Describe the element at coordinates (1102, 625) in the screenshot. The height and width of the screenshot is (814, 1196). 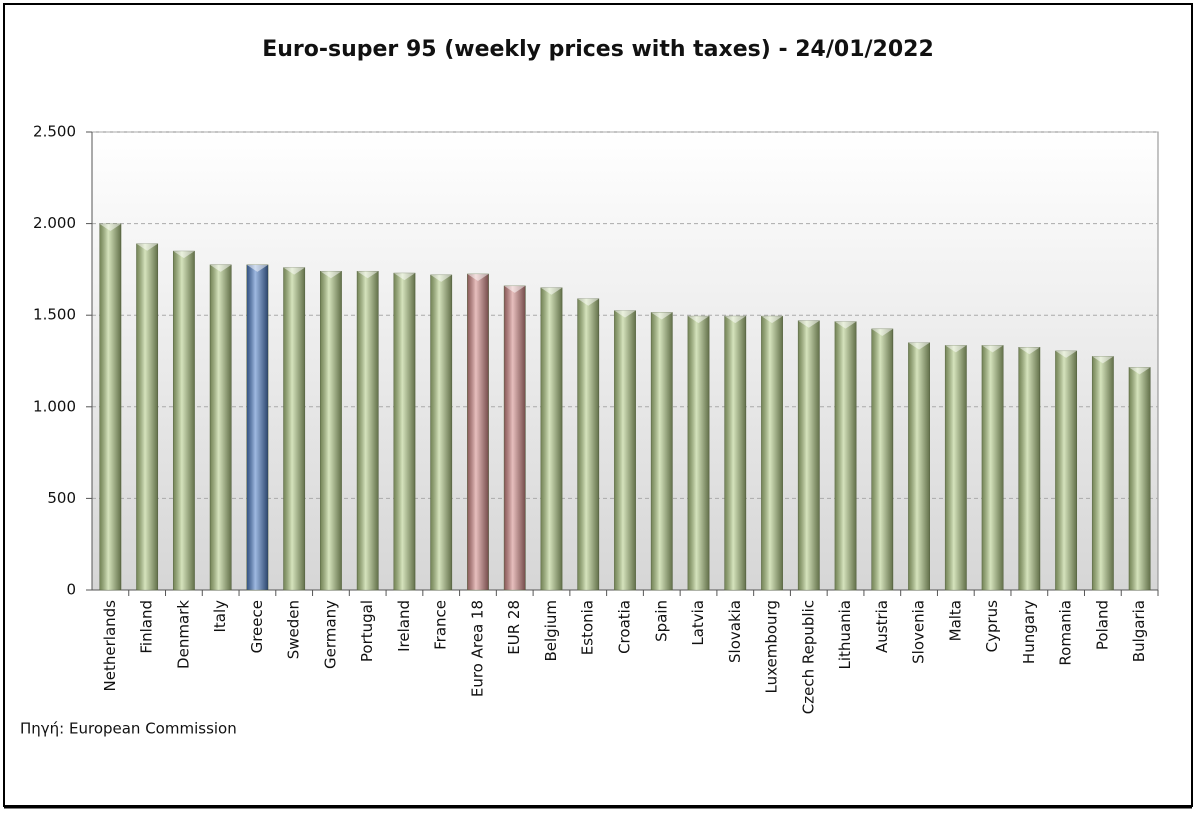
I see `x-tick-label: Poland` at that location.